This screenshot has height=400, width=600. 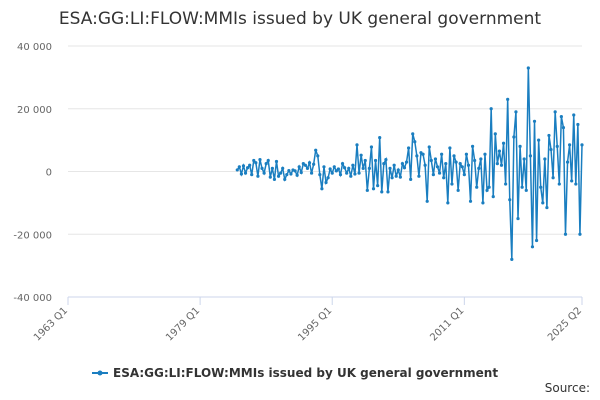 I want to click on x-tick-label: 2011 Q1, so click(x=447, y=324).